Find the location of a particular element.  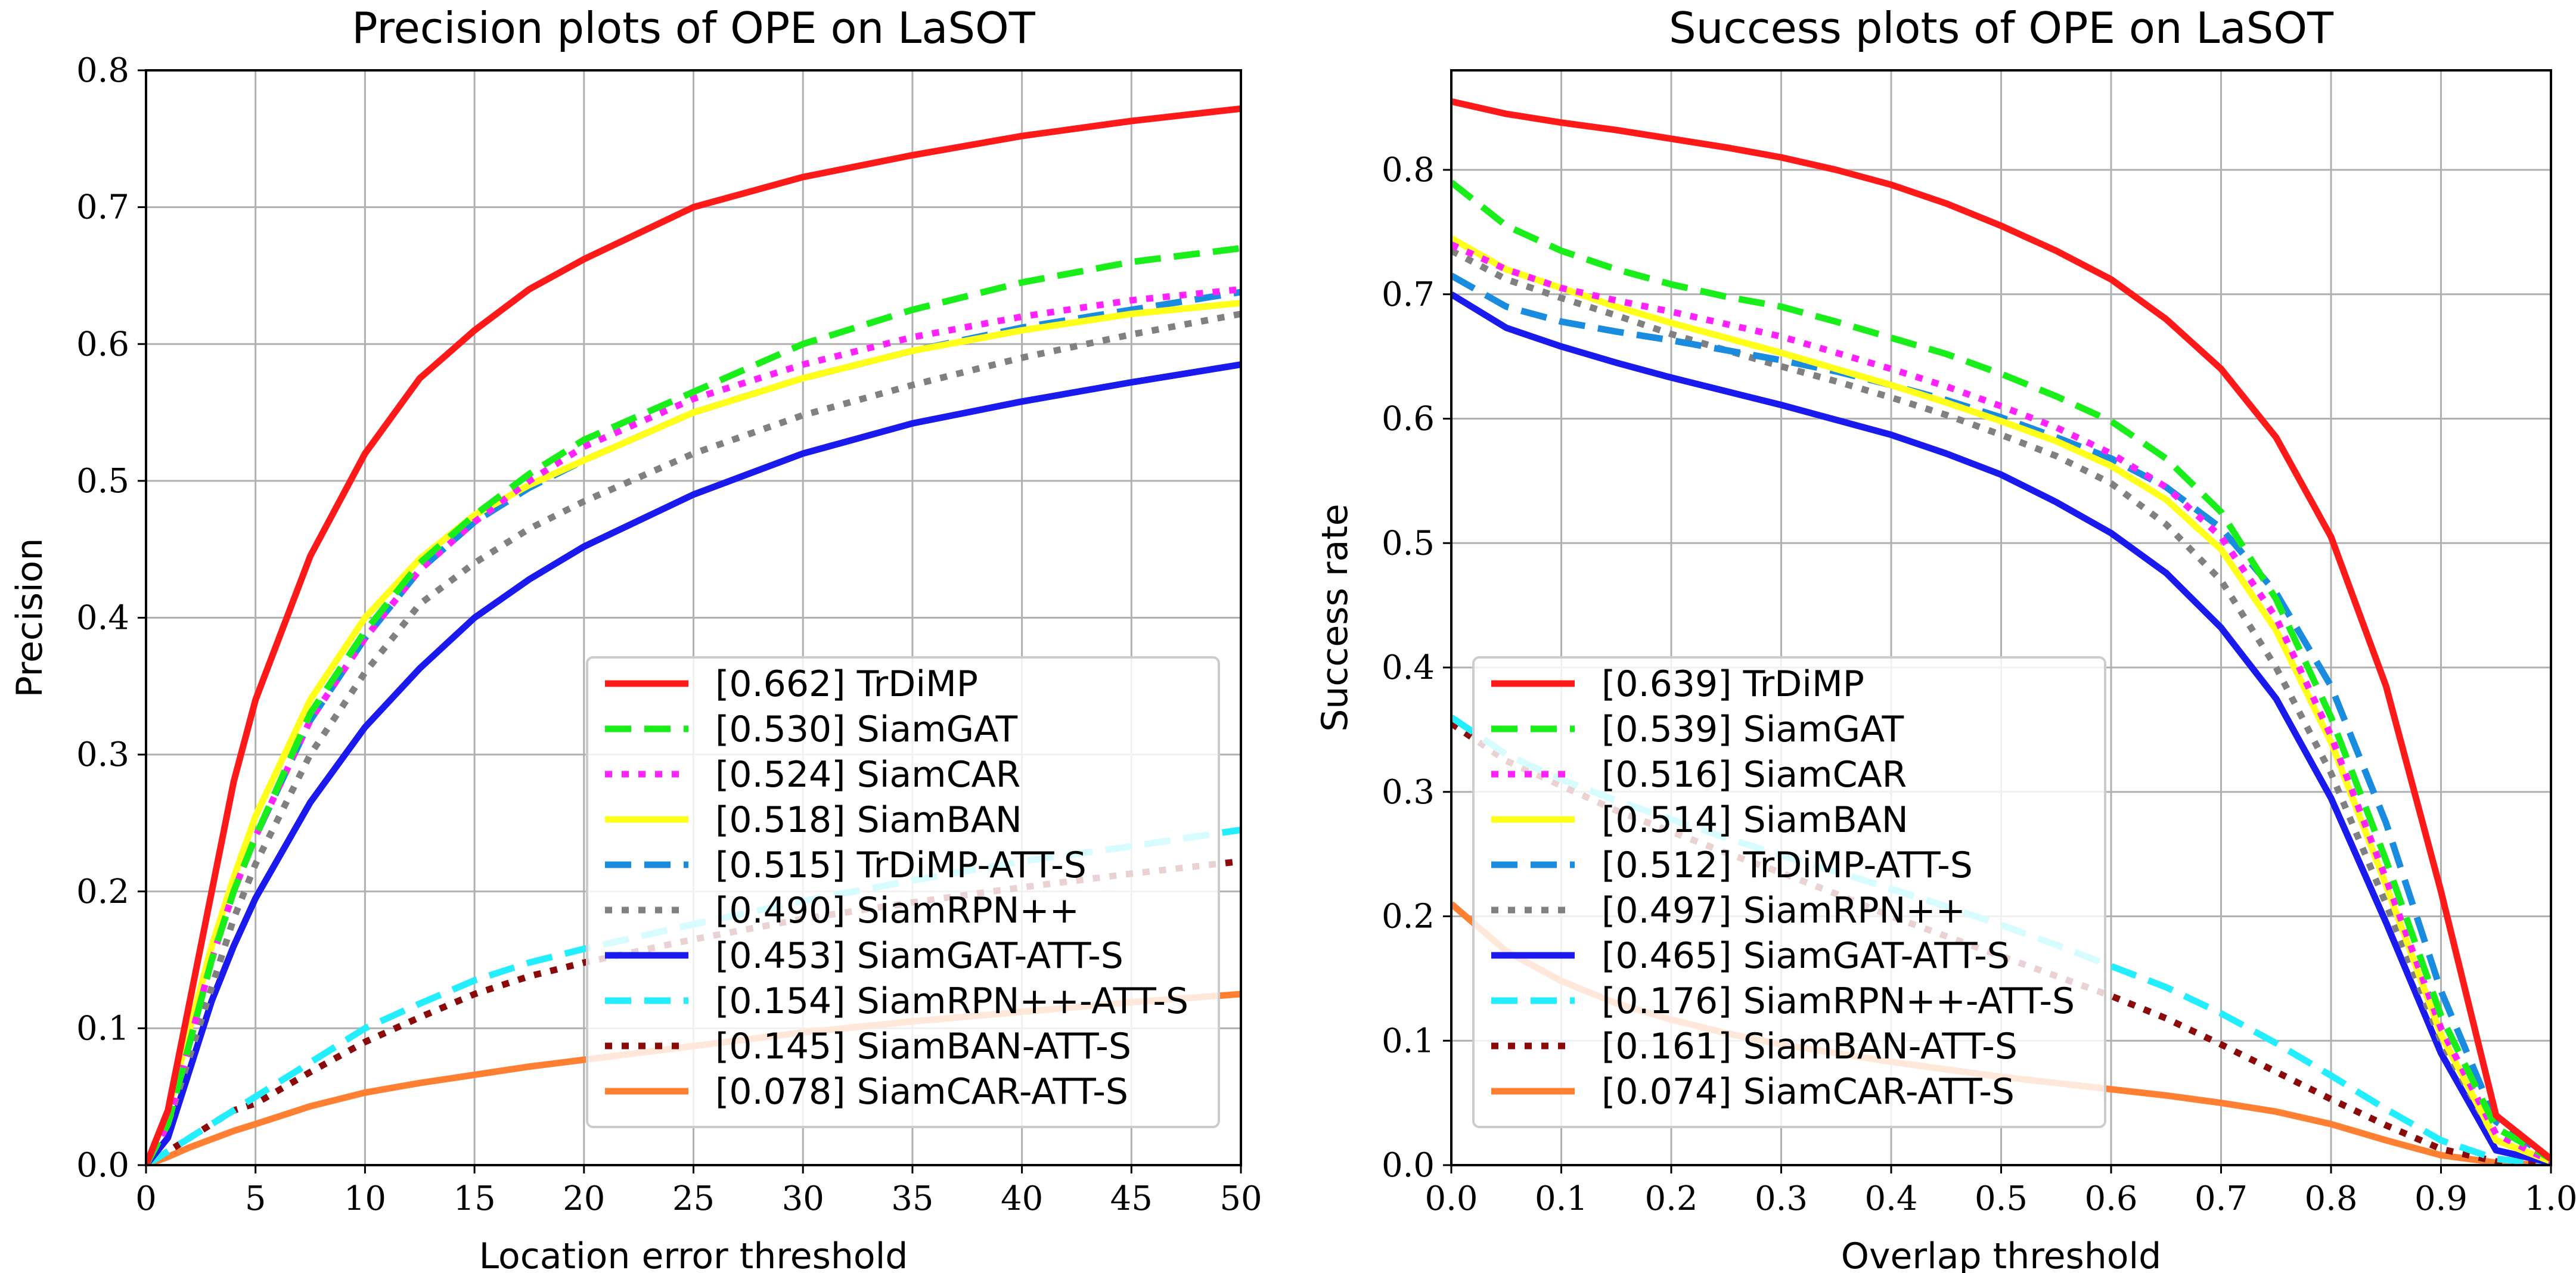

precision-legend-label: [0.518] SiamBAN is located at coordinates (869, 820).